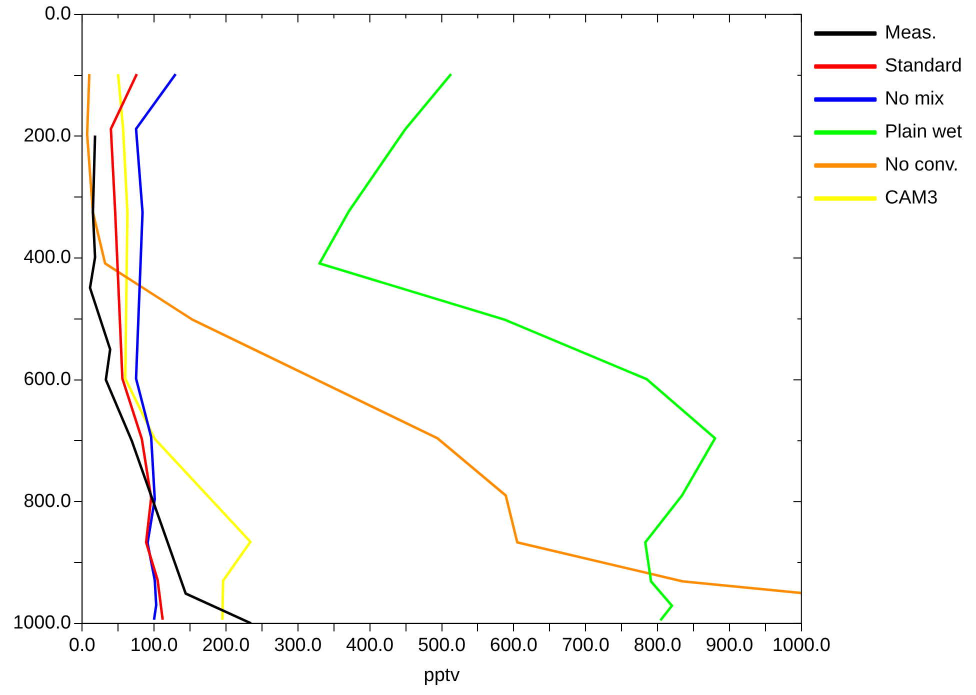 The height and width of the screenshot is (695, 976). Describe the element at coordinates (914, 99) in the screenshot. I see `legend-label: No mix` at that location.